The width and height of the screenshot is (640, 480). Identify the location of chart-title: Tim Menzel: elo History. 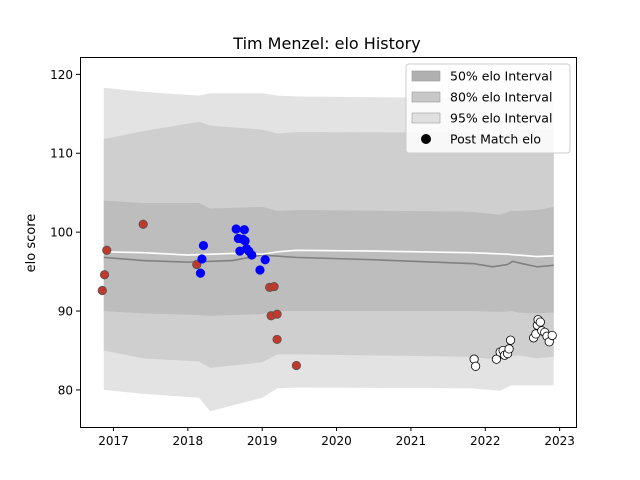
(326, 43).